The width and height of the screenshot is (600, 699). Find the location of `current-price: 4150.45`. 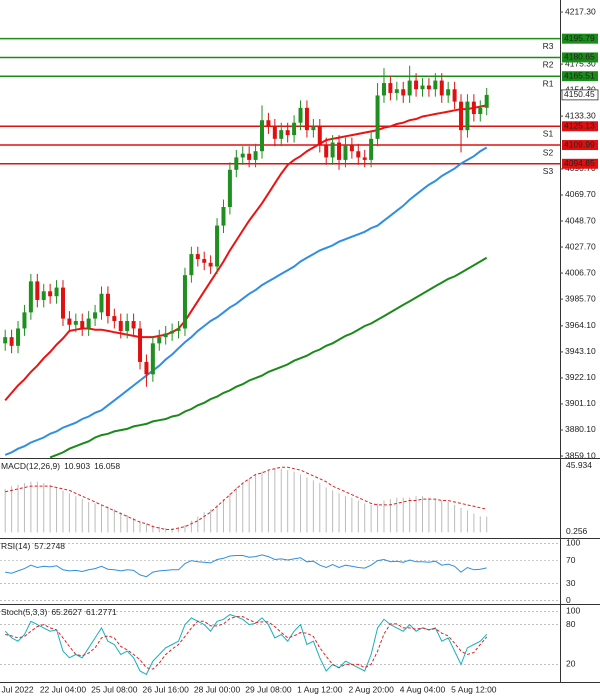

current-price: 4150.45 is located at coordinates (579, 94).